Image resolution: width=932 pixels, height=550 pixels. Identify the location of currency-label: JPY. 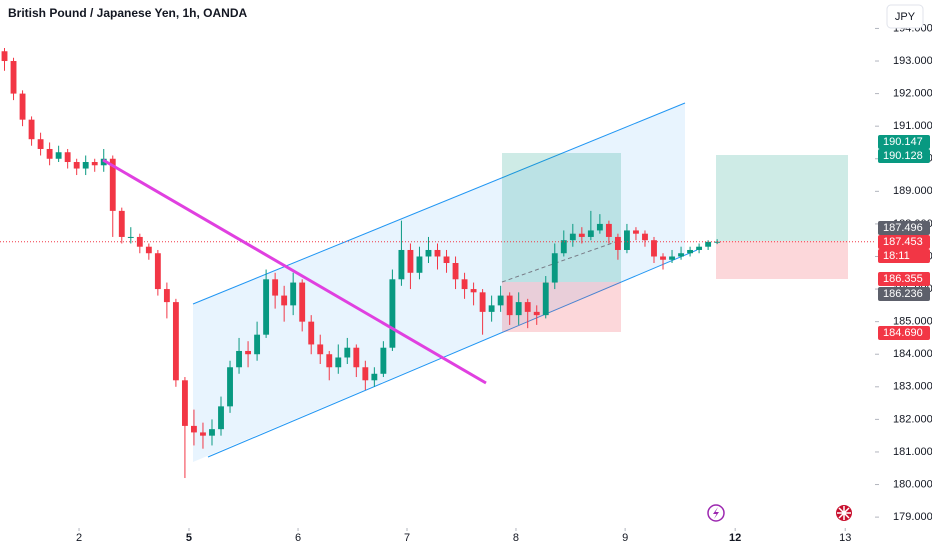
(905, 17).